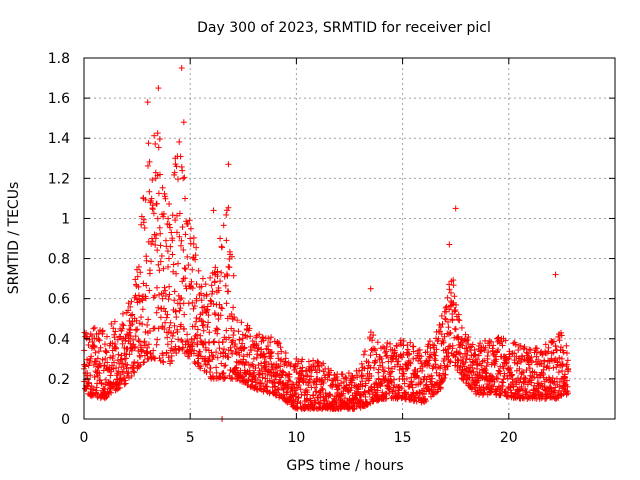 This screenshot has width=640, height=480. I want to click on y-tick-label: 0.8, so click(59, 260).